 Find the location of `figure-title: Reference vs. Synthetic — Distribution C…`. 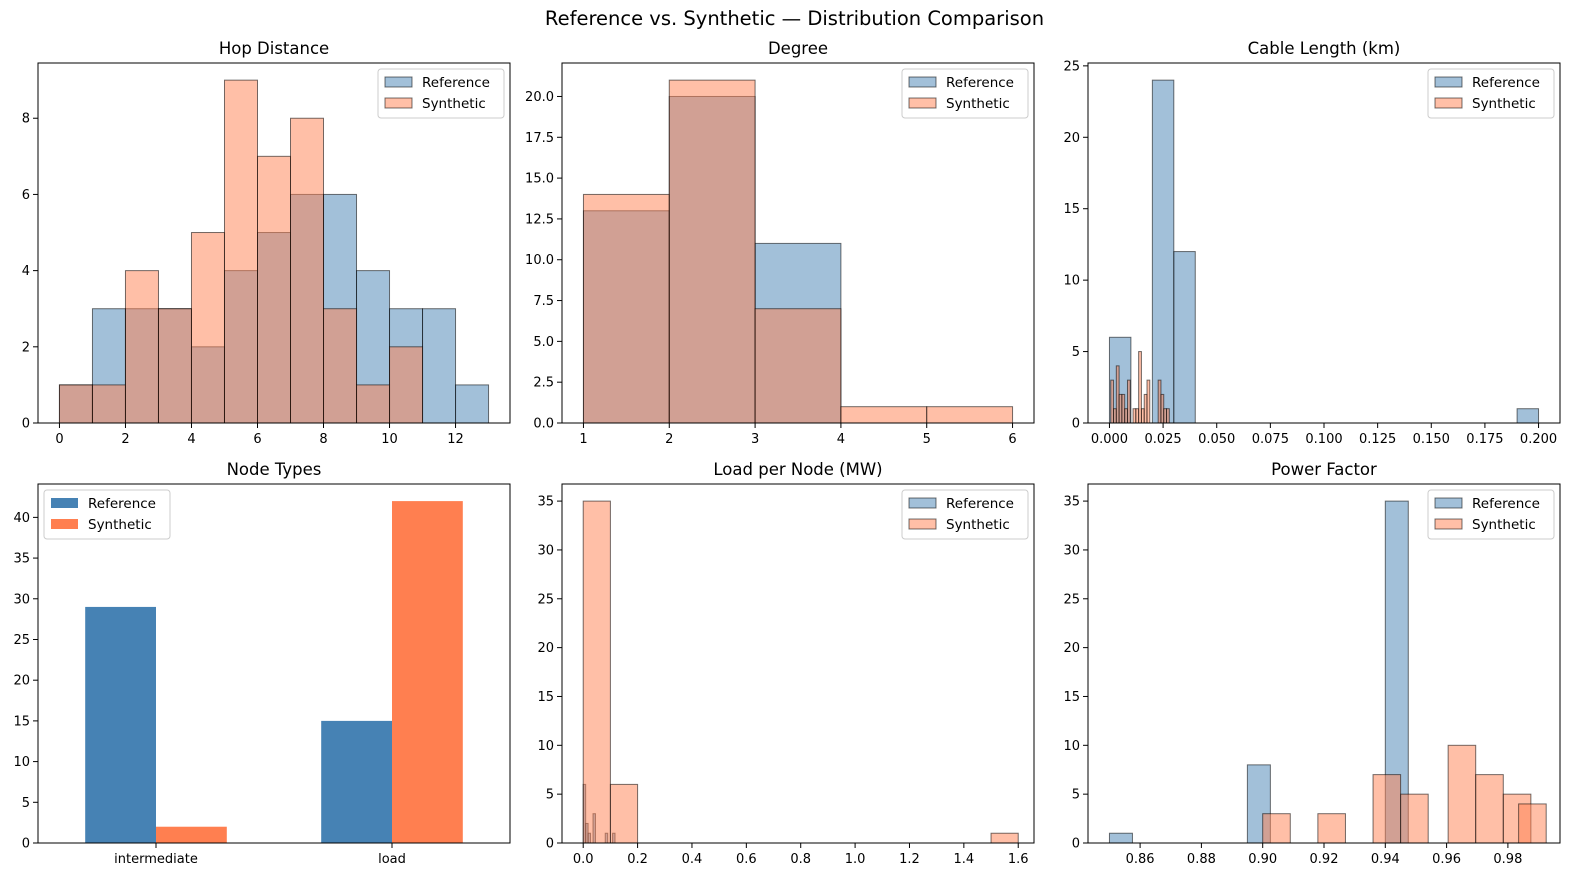

figure-title: Reference vs. Synthetic — Distribution C… is located at coordinates (794, 18).